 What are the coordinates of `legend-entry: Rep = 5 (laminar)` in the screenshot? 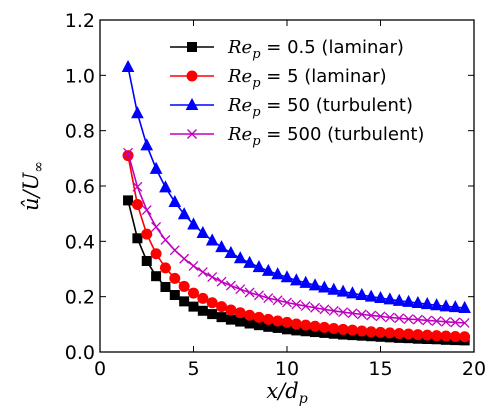 It's located at (278, 78).